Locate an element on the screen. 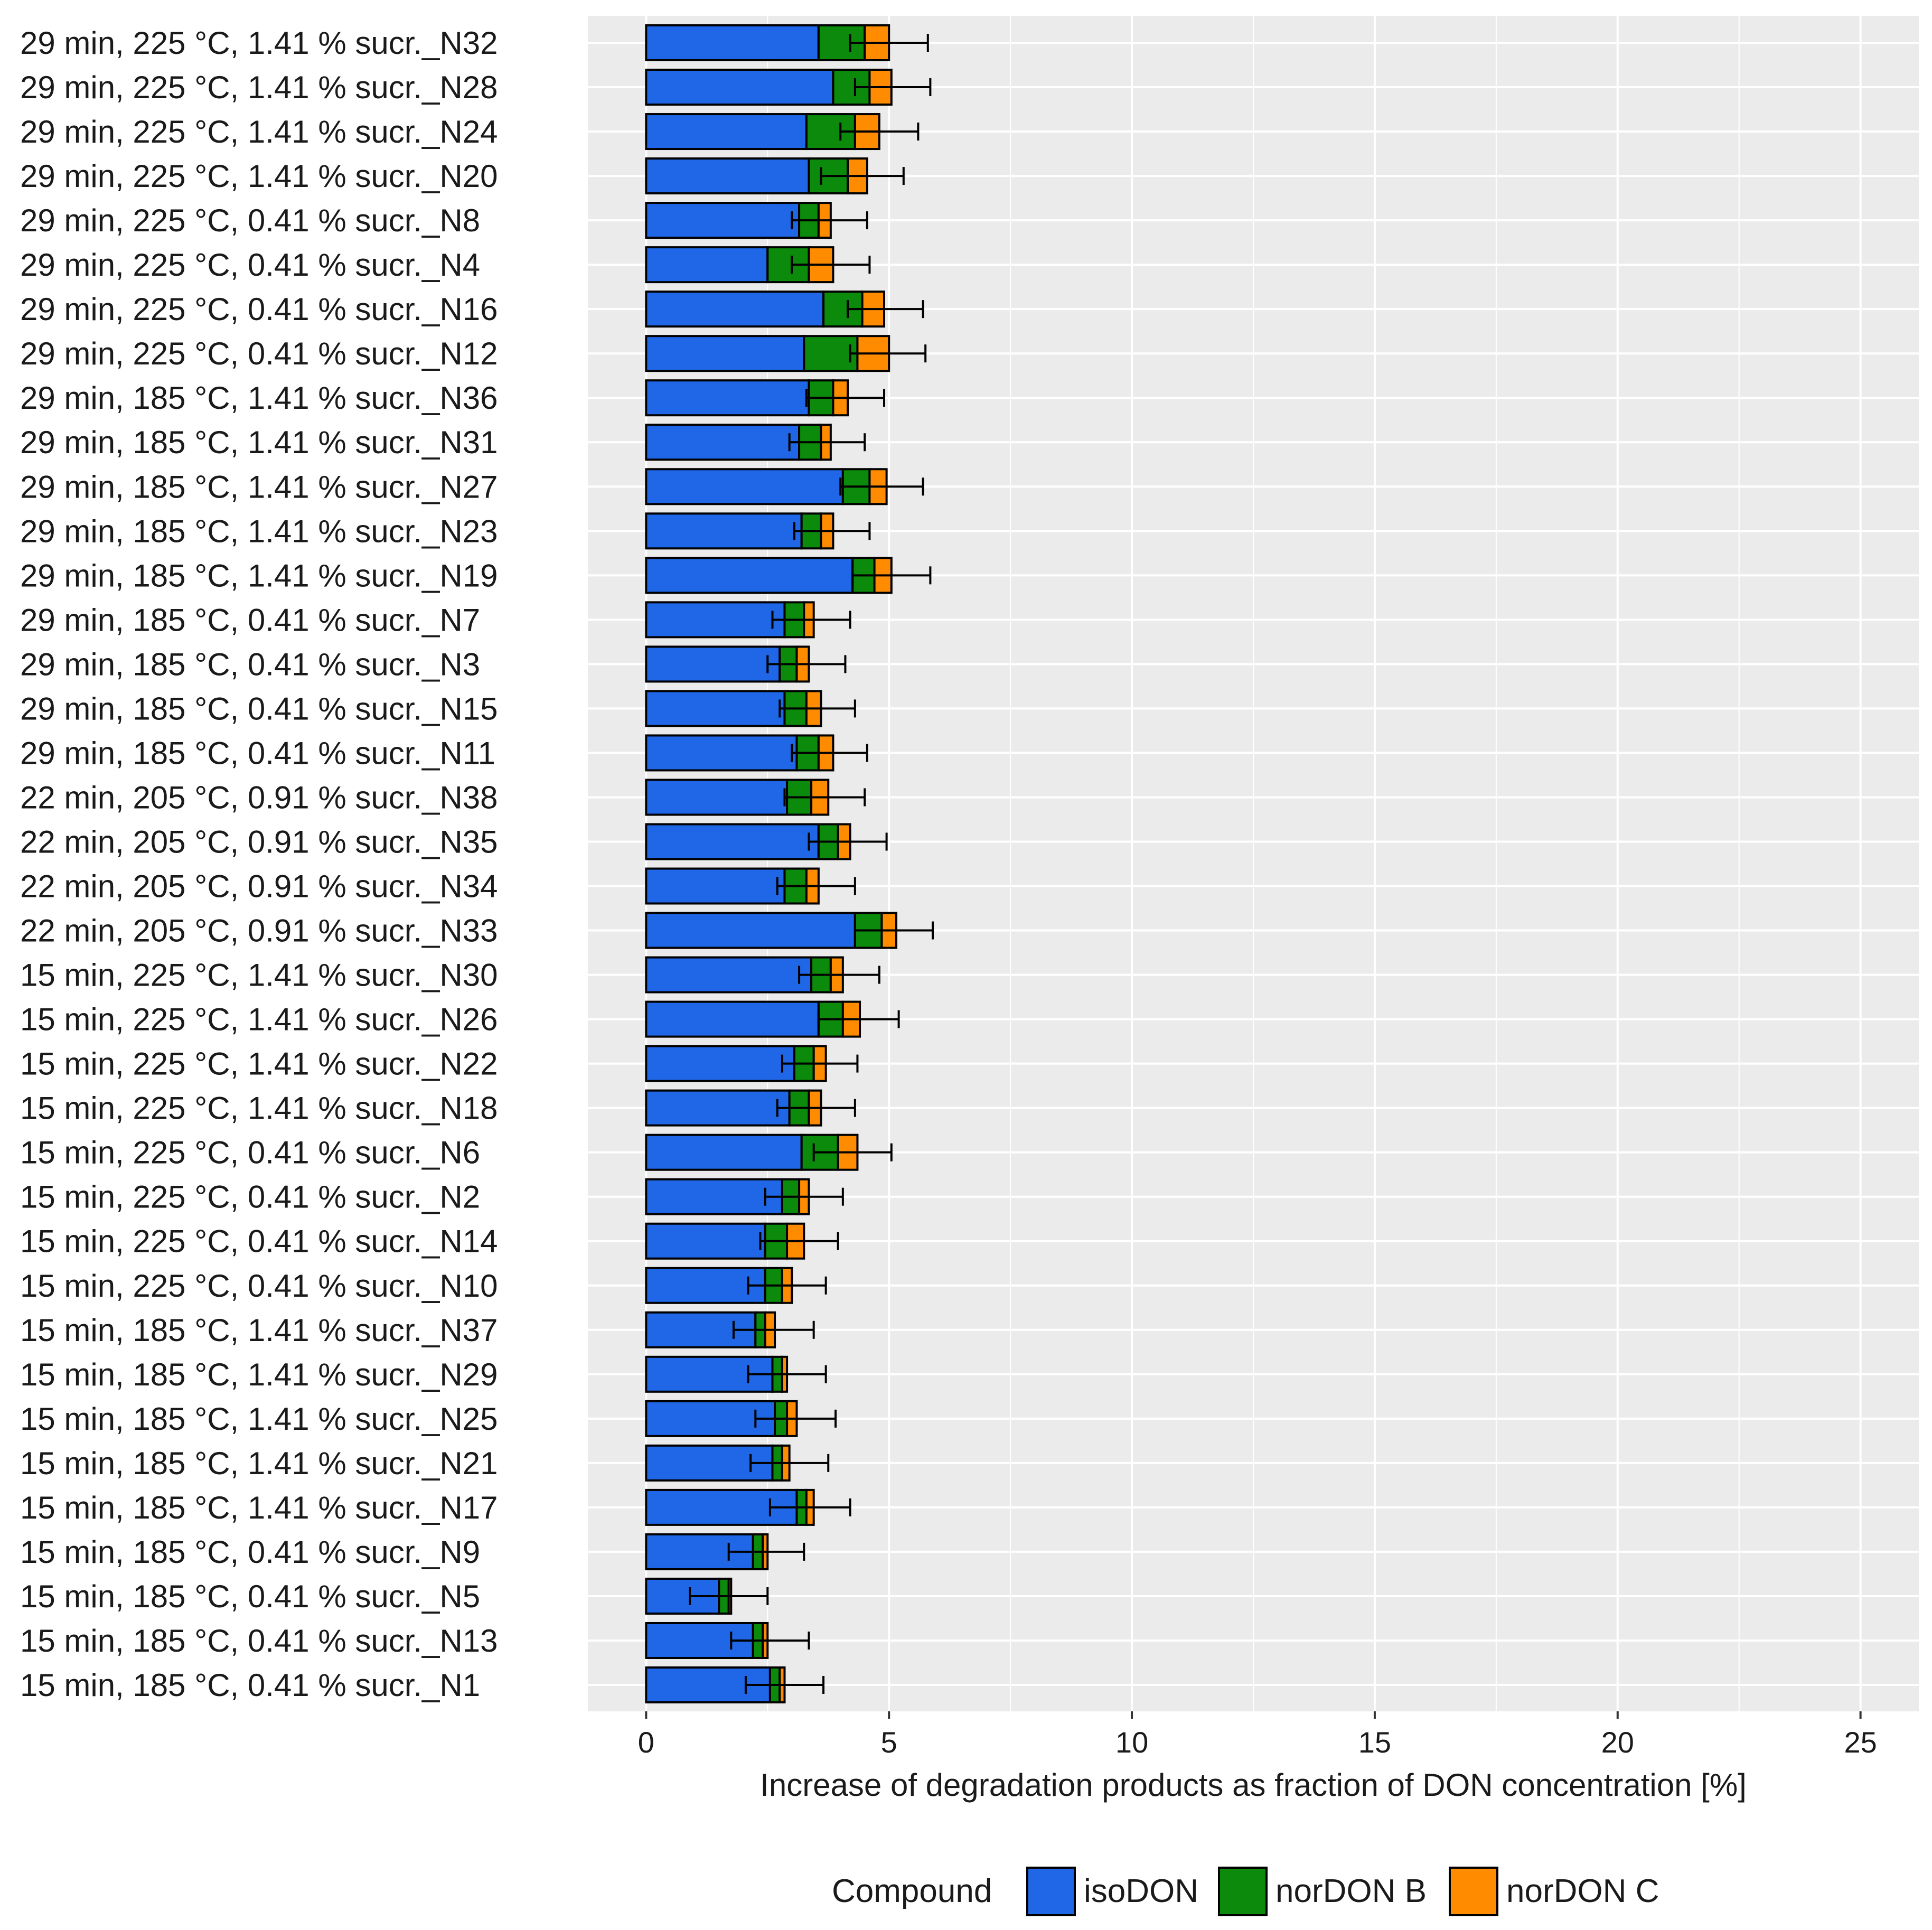 Image resolution: width=1932 pixels, height=1930 pixels. category-label: 29 min, 185 °C, 1.41 % sucr._N36 is located at coordinates (259, 398).